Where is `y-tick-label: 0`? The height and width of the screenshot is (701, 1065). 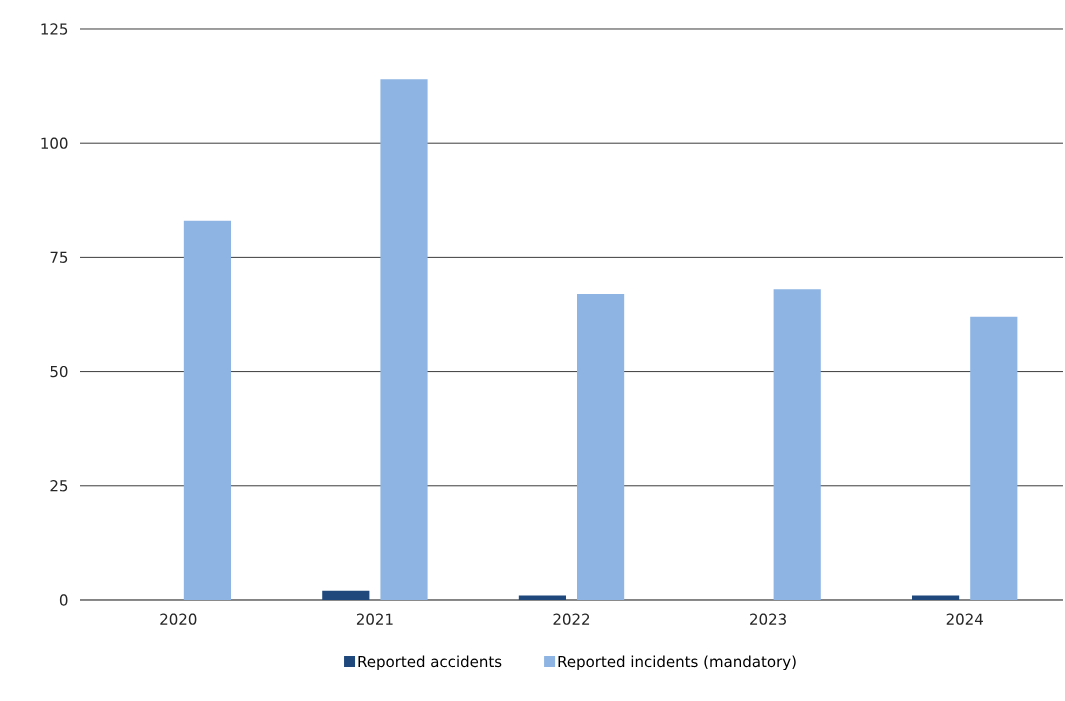
y-tick-label: 0 is located at coordinates (63, 600).